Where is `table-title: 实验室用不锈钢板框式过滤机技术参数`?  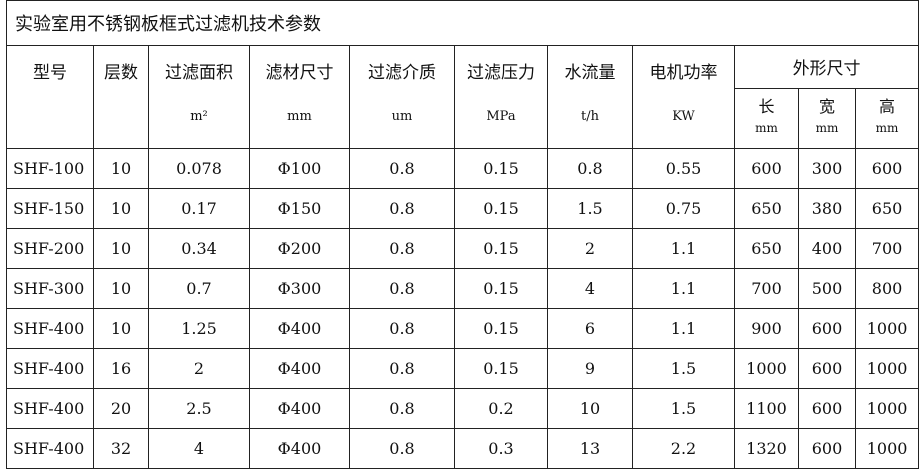 table-title: 实验室用不锈钢板框式过滤机技术参数 is located at coordinates (462, 23).